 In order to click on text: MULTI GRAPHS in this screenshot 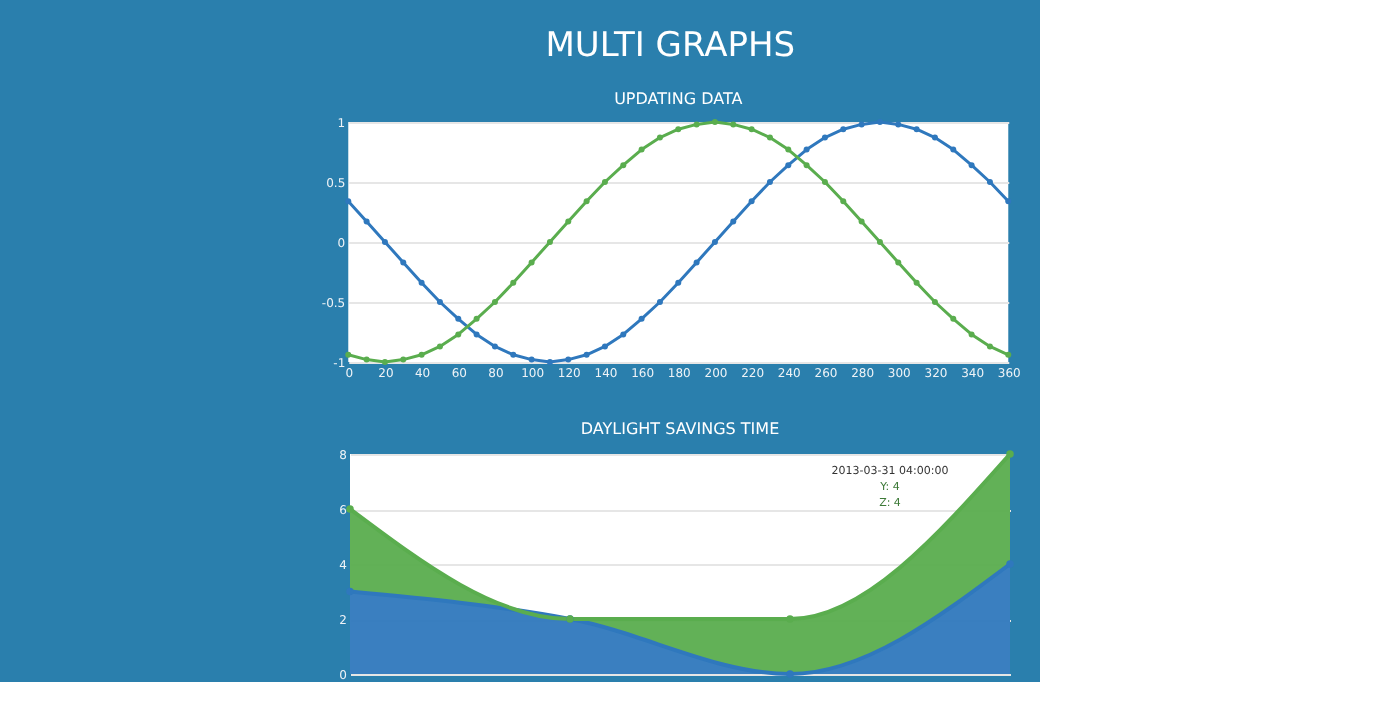, I will do `click(670, 46)`.